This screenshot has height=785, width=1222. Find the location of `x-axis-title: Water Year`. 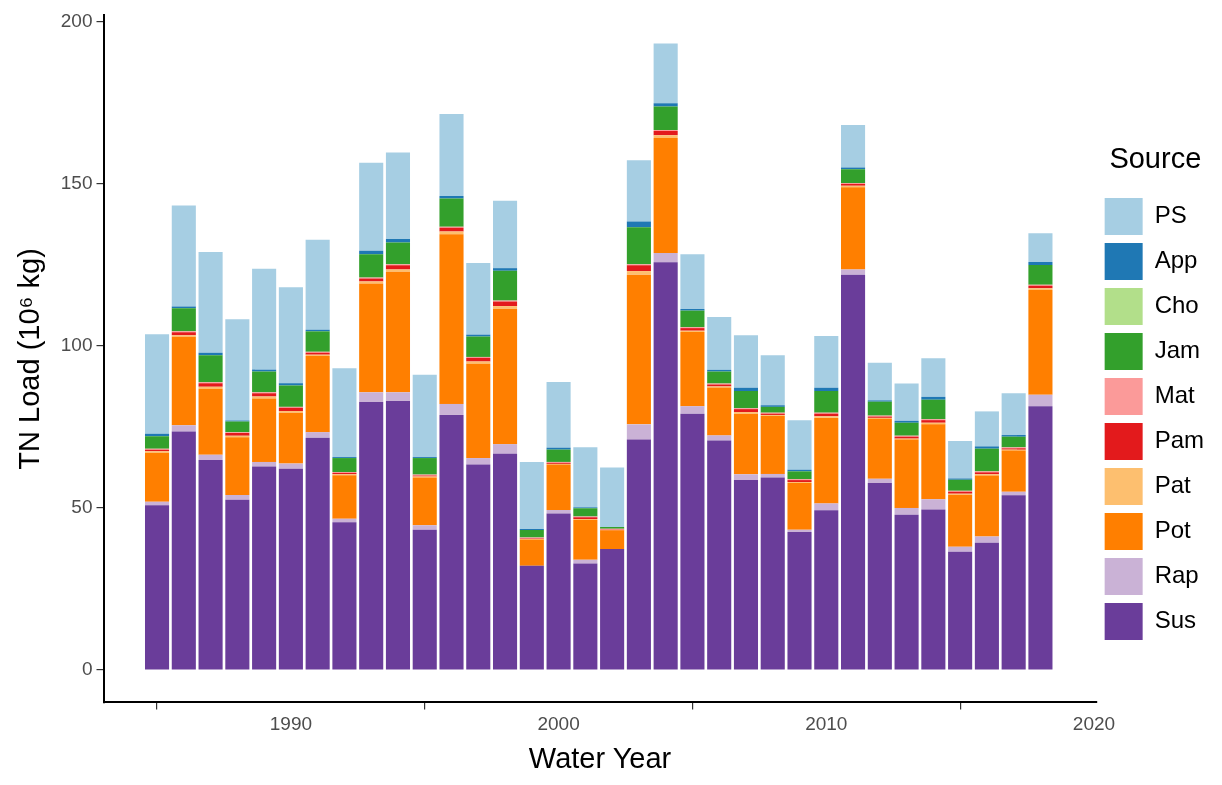

x-axis-title: Water Year is located at coordinates (600, 757).